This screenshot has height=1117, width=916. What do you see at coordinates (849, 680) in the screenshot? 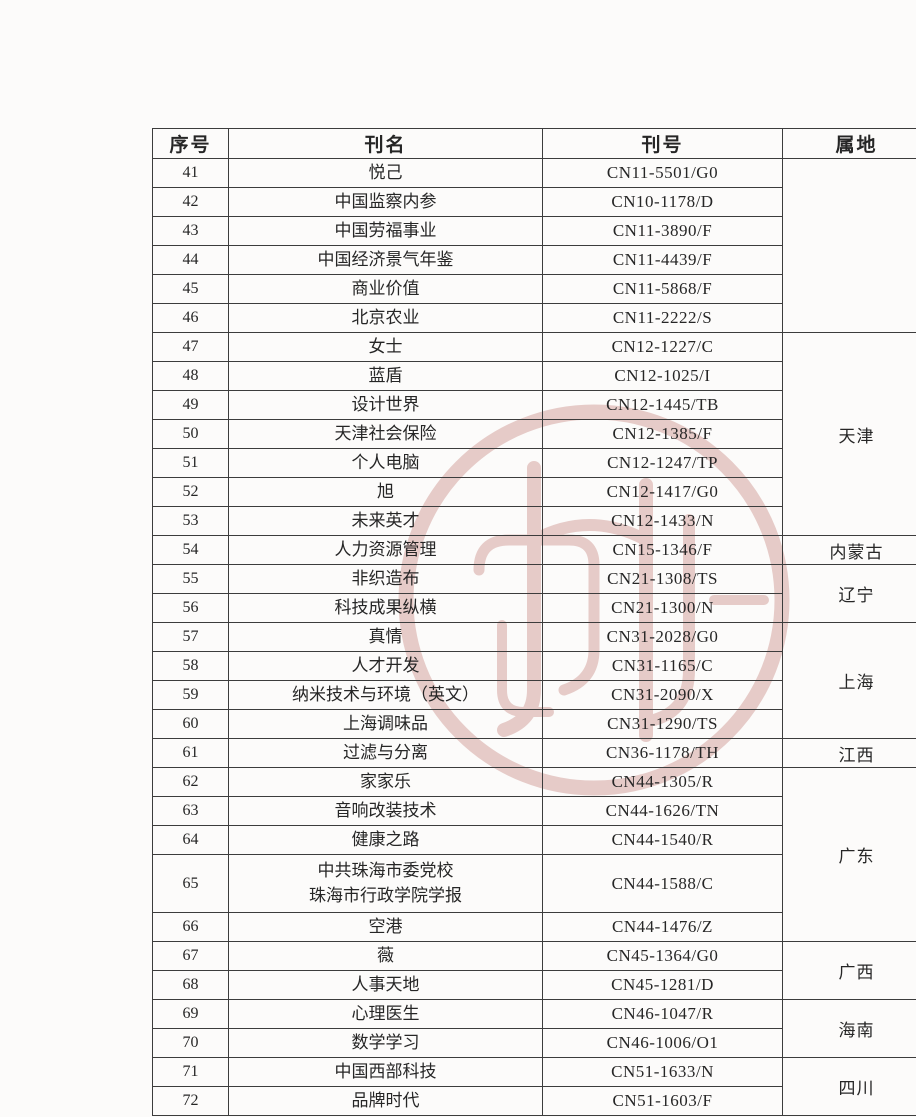
I see `region-cell: 上海` at bounding box center [849, 680].